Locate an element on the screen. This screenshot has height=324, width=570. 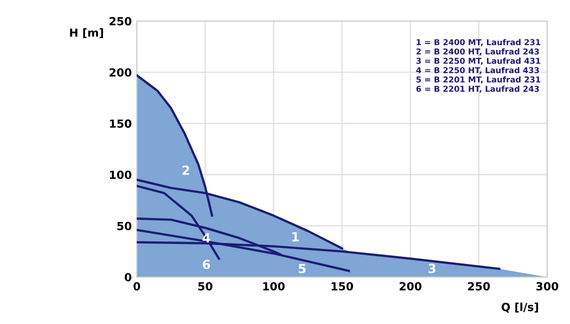
x-tick-label: 100 is located at coordinates (274, 286).